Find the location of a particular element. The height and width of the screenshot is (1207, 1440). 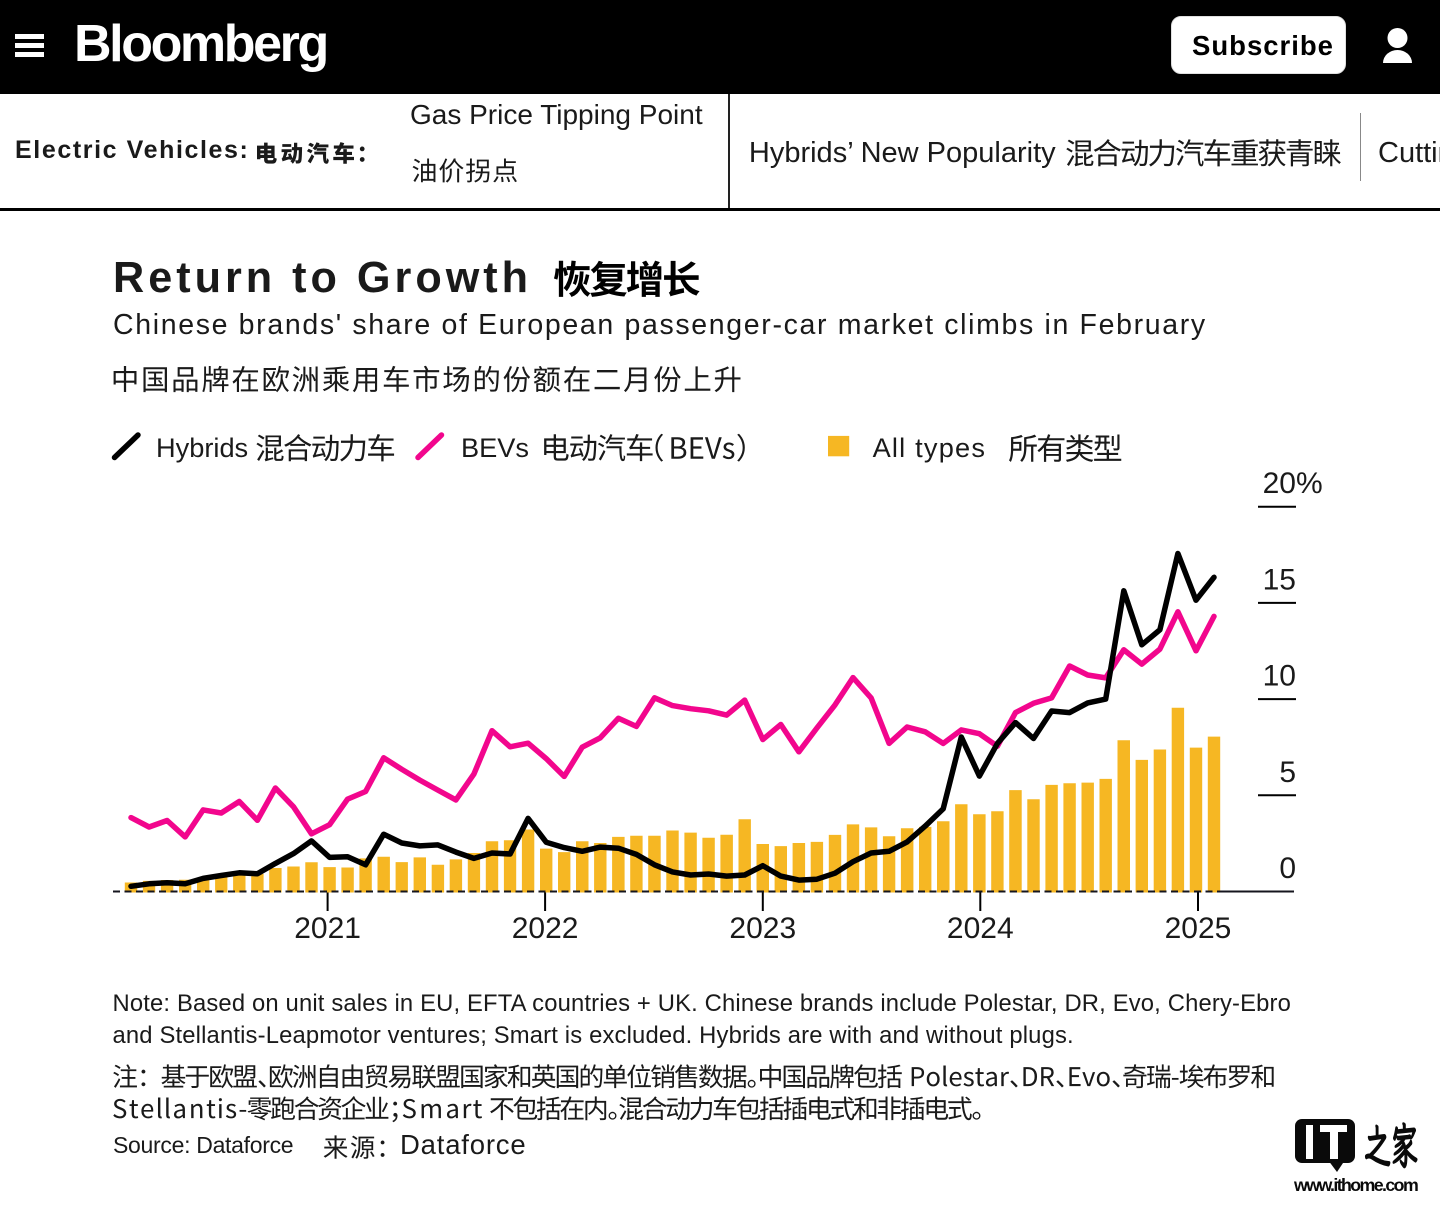

svg-text: 5 is located at coordinates (1287, 772).